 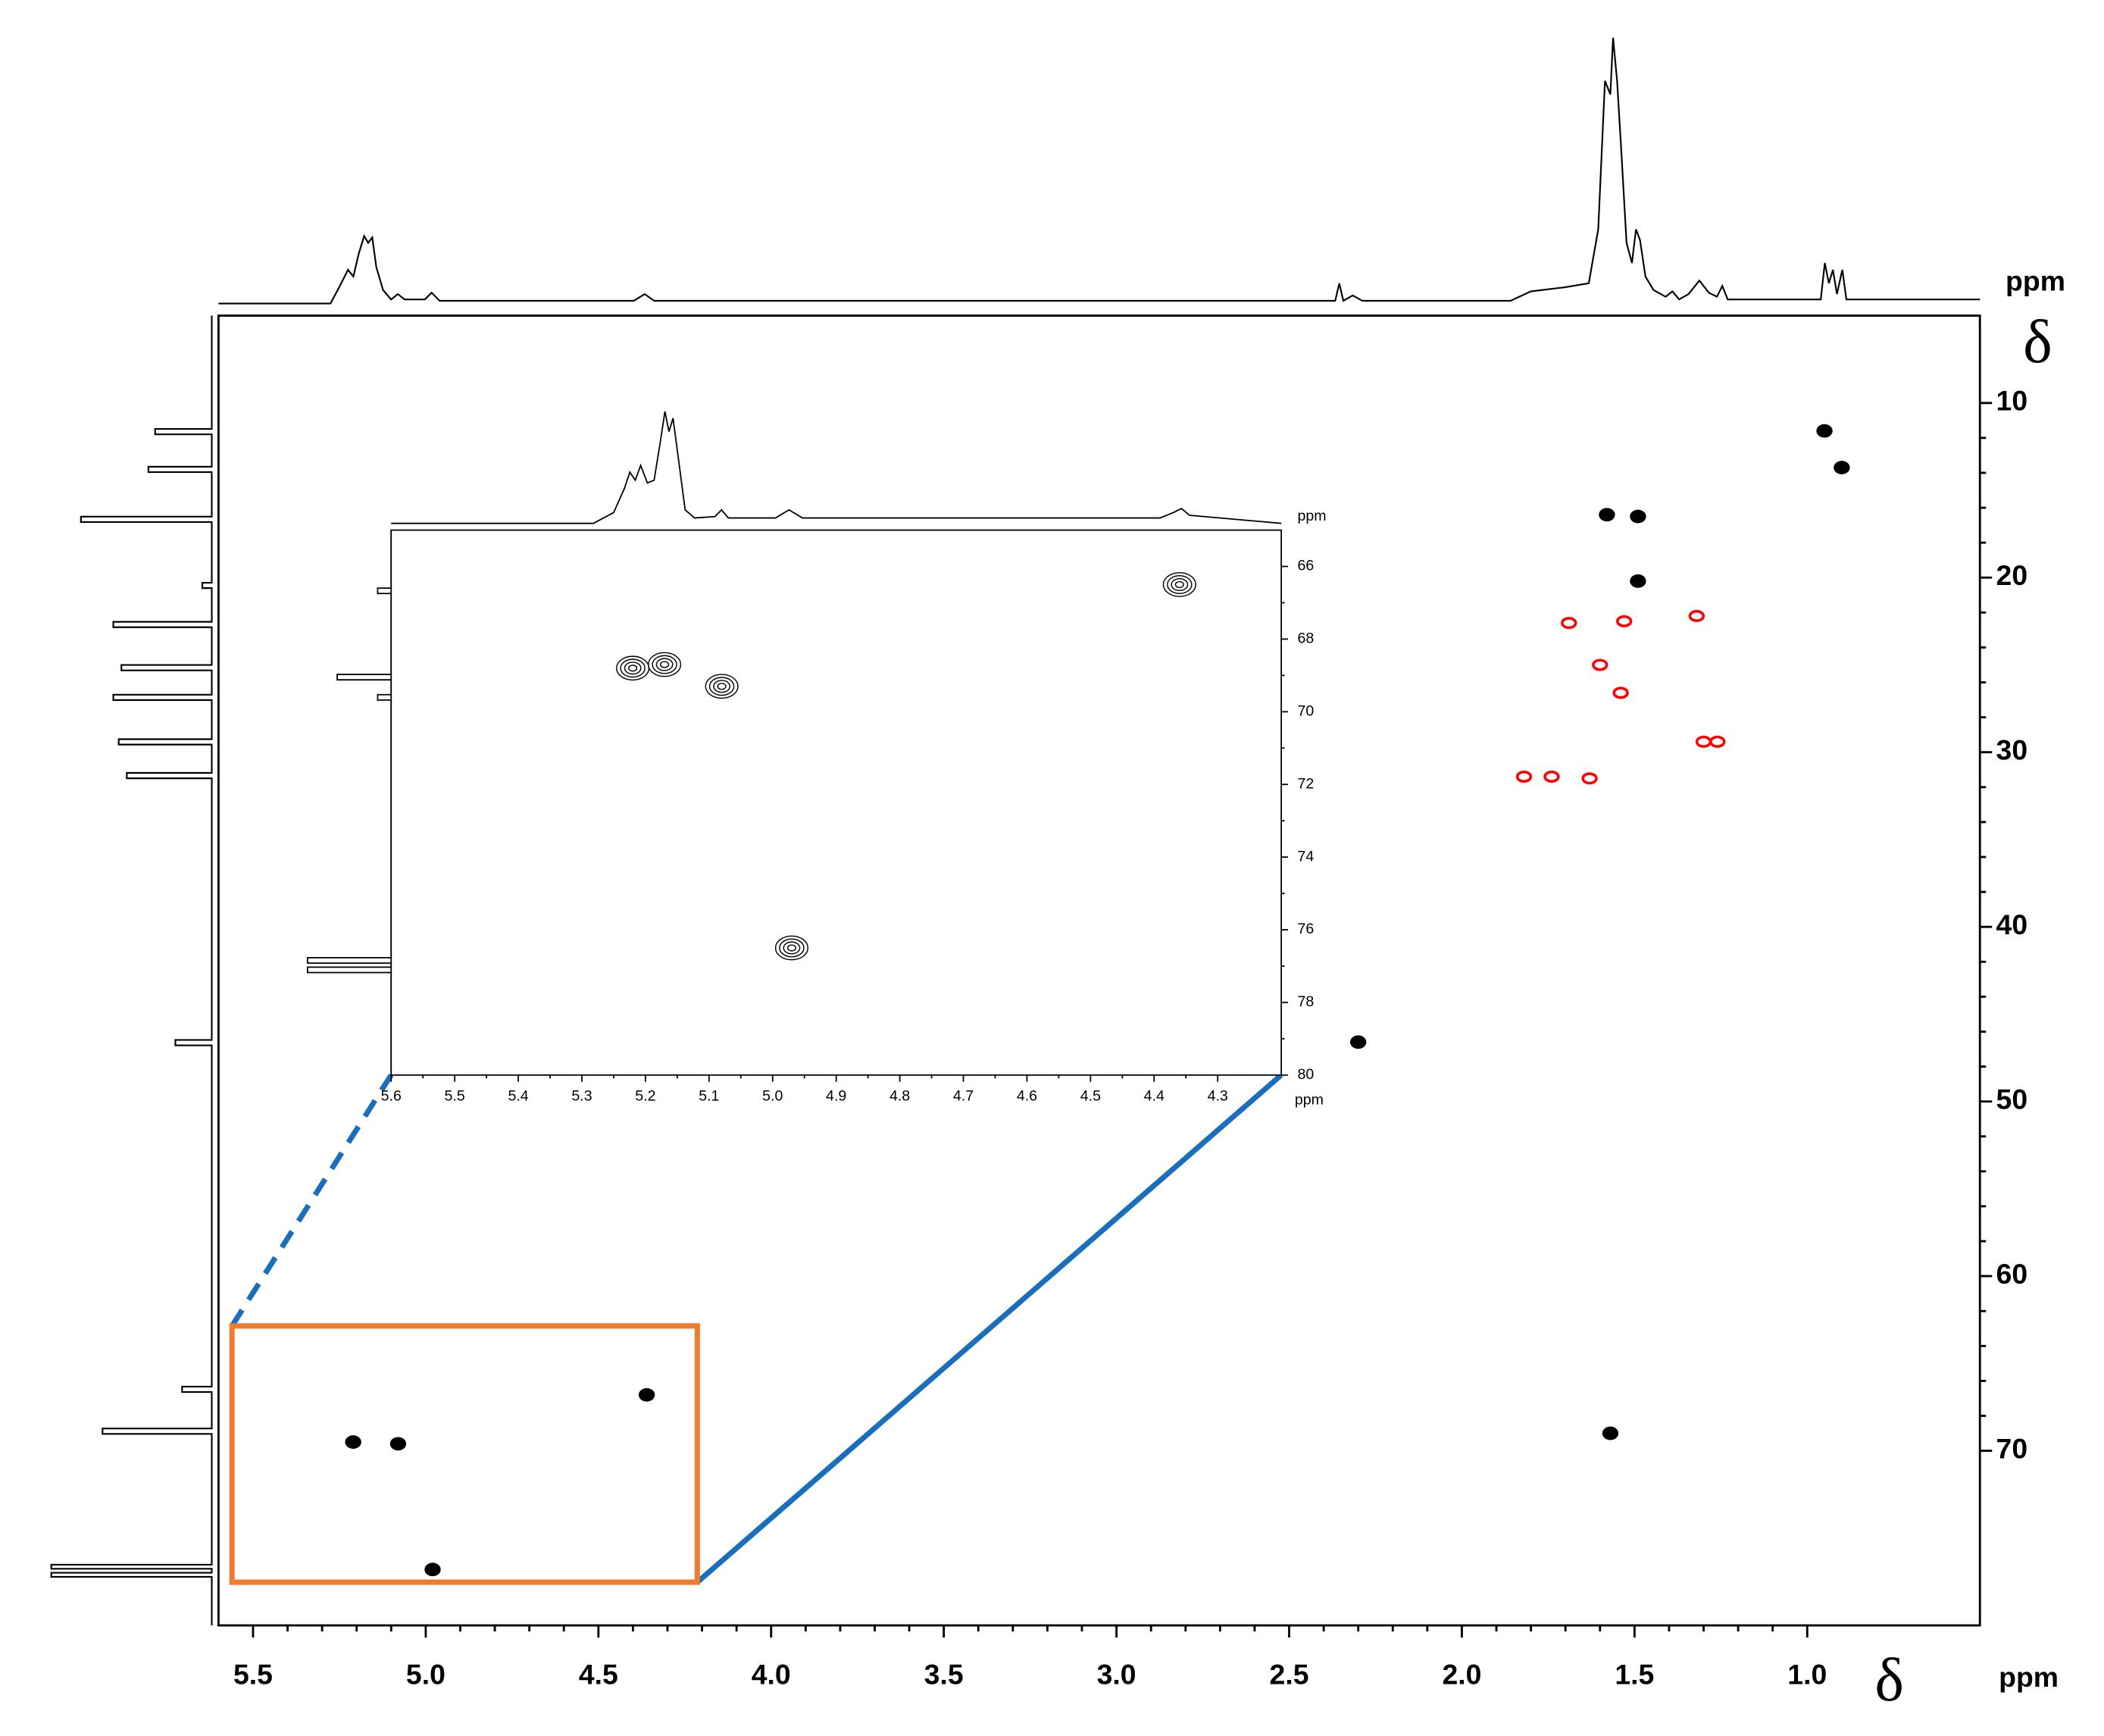 What do you see at coordinates (1311, 516) in the screenshot?
I see `inset-y-unit: ppm` at bounding box center [1311, 516].